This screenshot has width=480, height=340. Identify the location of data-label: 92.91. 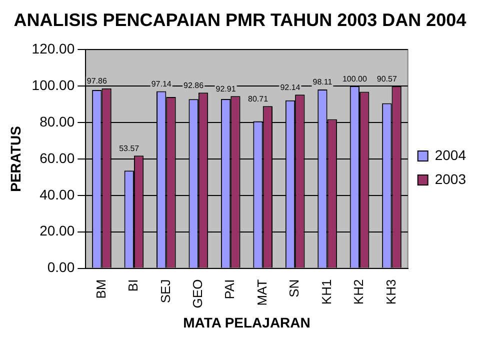
(226, 89).